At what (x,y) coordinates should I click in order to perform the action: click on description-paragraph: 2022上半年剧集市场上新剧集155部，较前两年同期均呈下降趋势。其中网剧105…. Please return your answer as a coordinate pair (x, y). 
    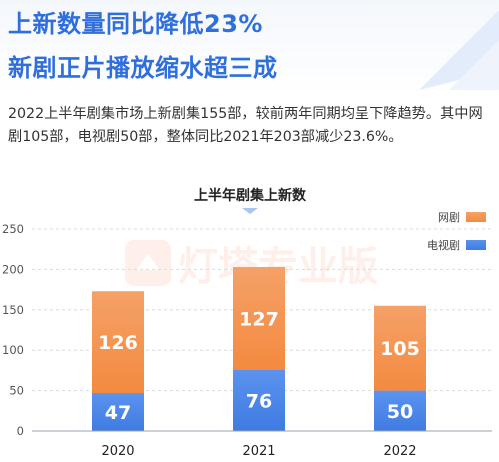
    Looking at the image, I should click on (245, 125).